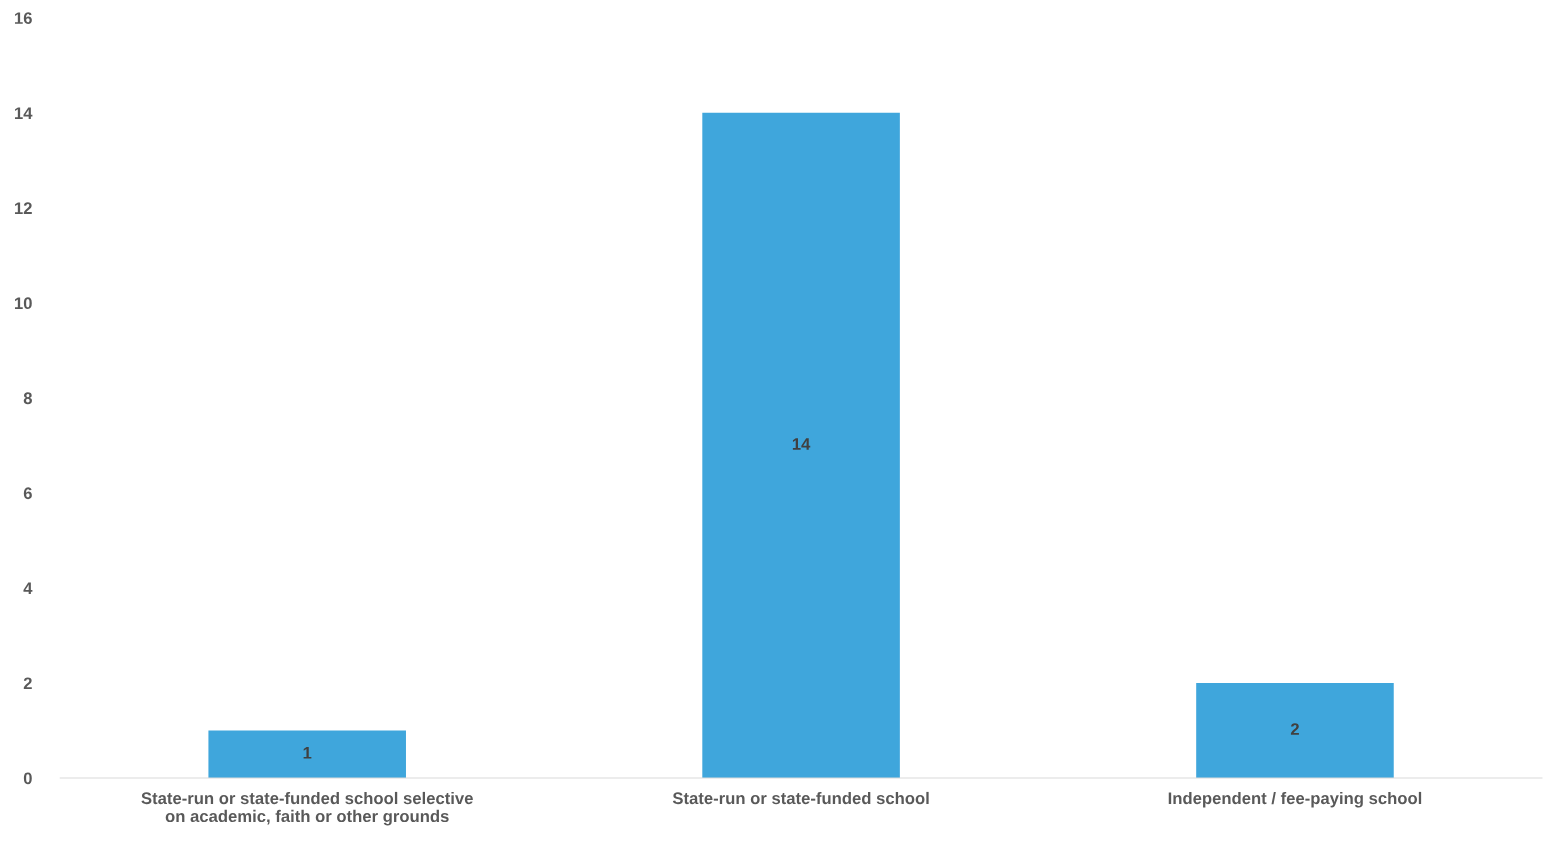  Describe the element at coordinates (27, 398) in the screenshot. I see `y-tick-label: 8` at that location.